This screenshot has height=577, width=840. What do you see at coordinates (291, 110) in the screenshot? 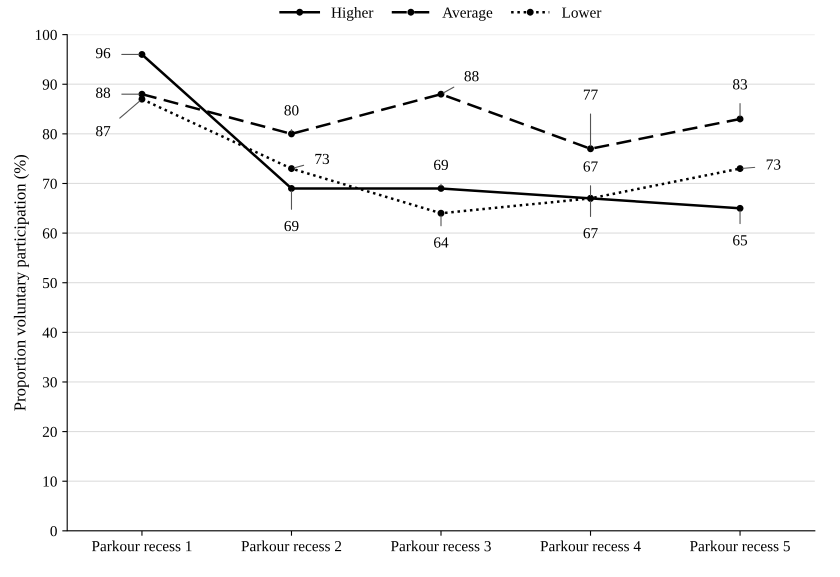
I see `data-label: 80` at bounding box center [291, 110].